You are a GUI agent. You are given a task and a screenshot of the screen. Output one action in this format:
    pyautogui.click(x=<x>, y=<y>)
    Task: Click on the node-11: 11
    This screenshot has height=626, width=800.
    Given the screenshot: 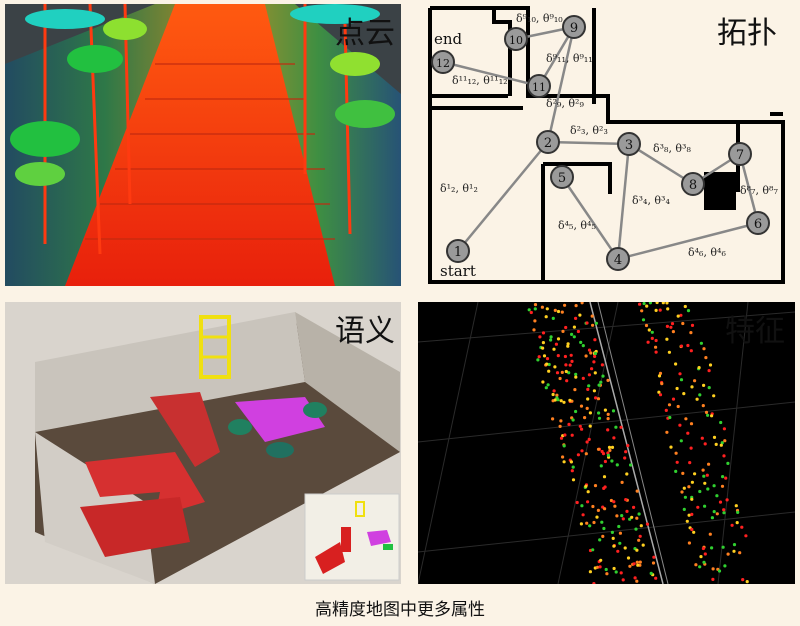 What is the action you would take?
    pyautogui.click(x=539, y=86)
    